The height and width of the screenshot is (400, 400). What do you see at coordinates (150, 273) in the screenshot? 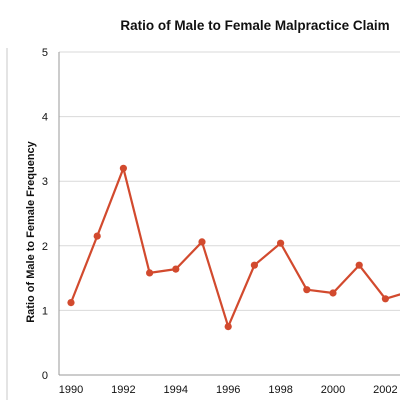
I see `data-point-1993` at bounding box center [150, 273].